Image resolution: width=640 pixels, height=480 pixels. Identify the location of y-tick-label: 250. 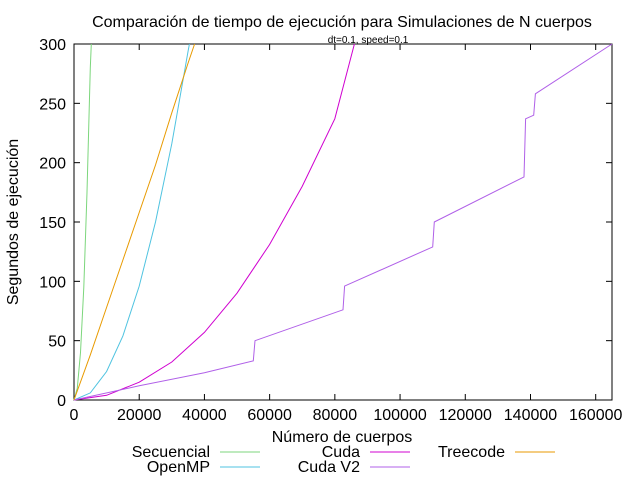
(52, 104).